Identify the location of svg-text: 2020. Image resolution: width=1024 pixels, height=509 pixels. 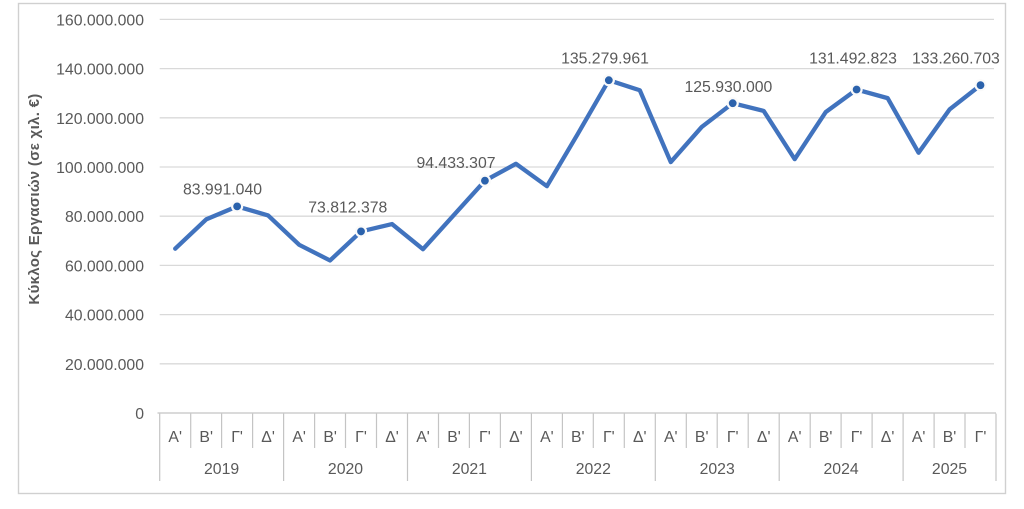
(345, 469).